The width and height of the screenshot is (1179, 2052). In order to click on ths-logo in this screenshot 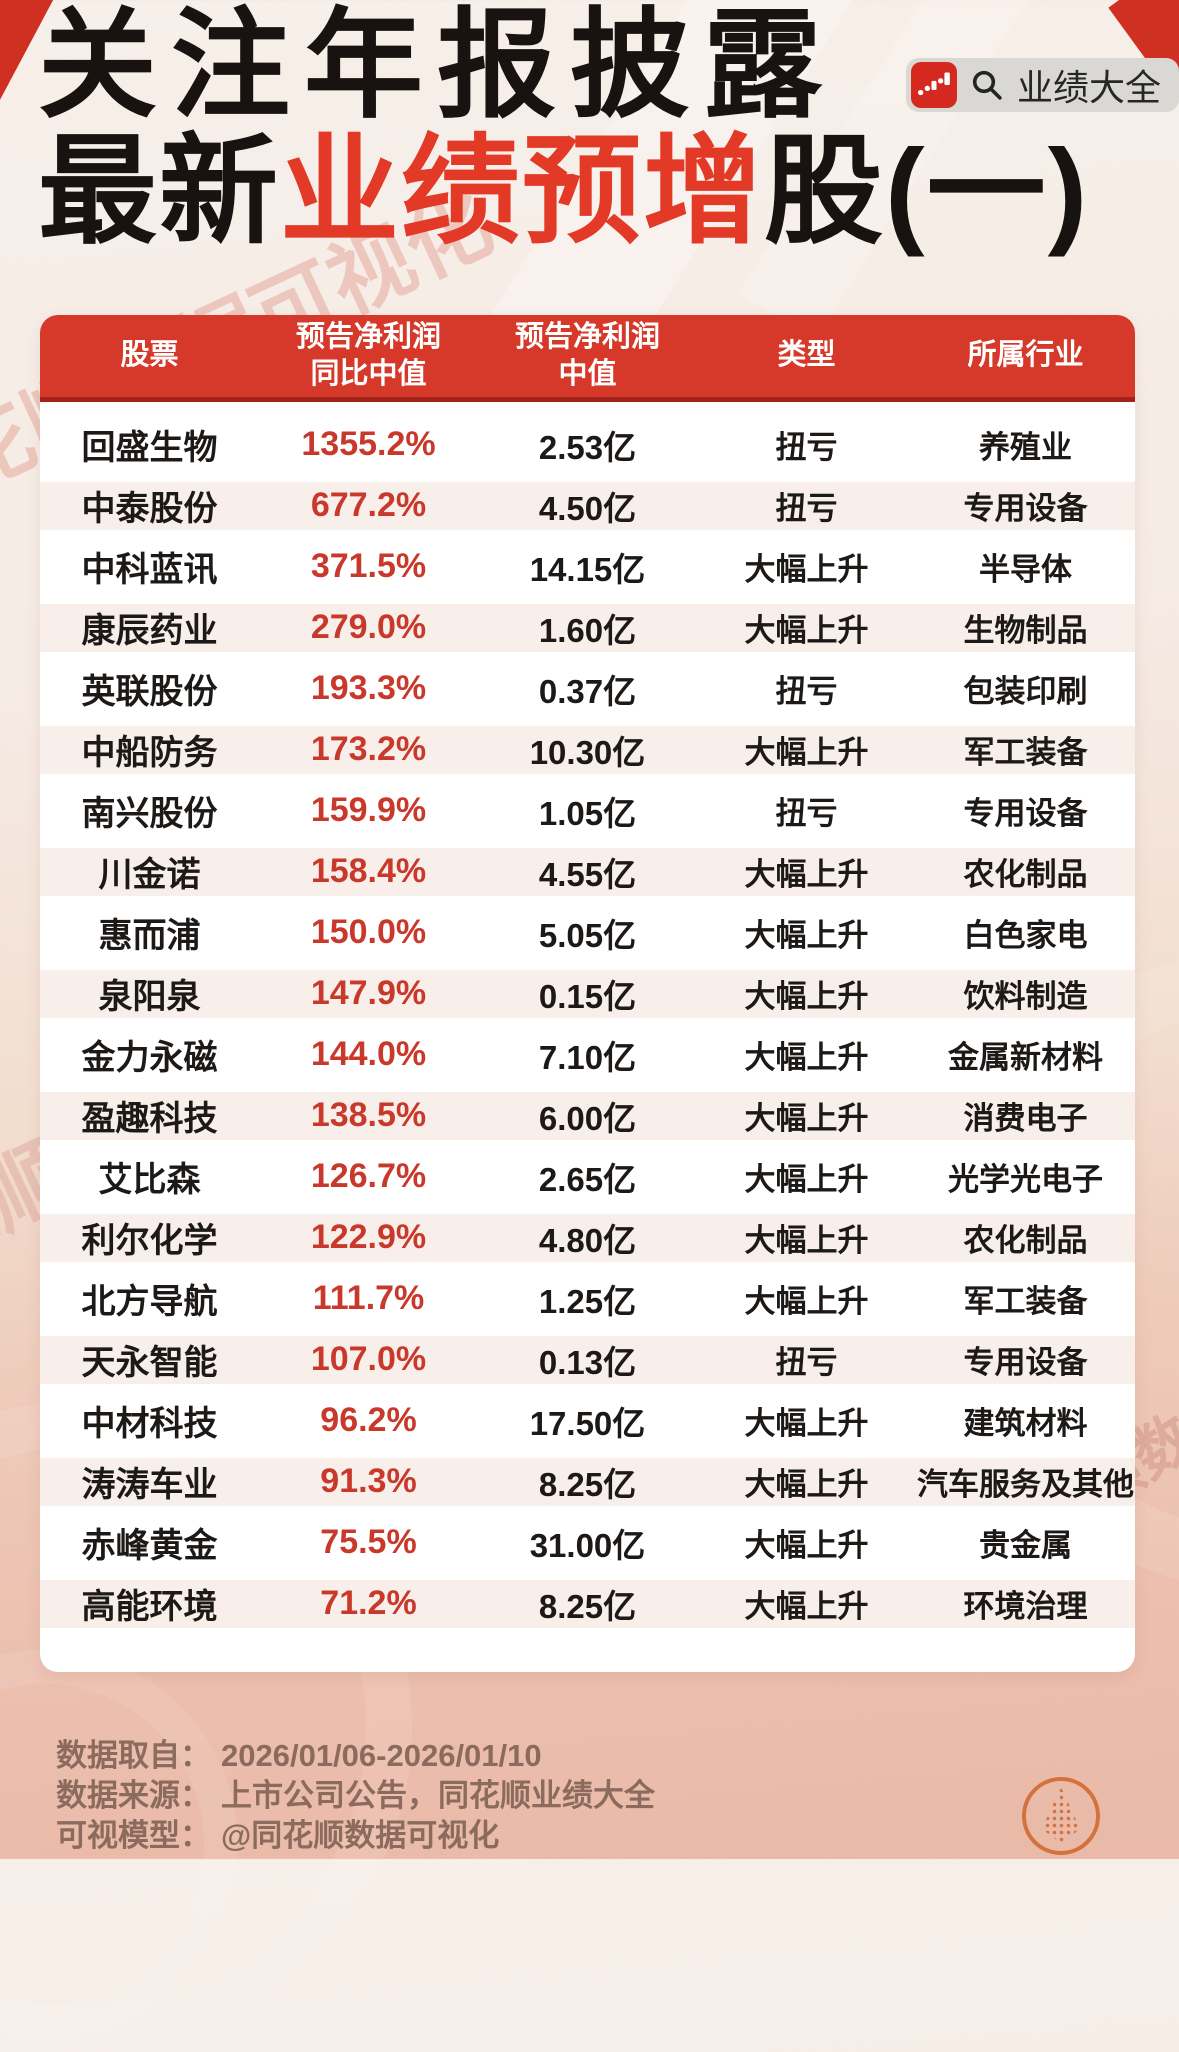, I will do `click(1061, 1816)`.